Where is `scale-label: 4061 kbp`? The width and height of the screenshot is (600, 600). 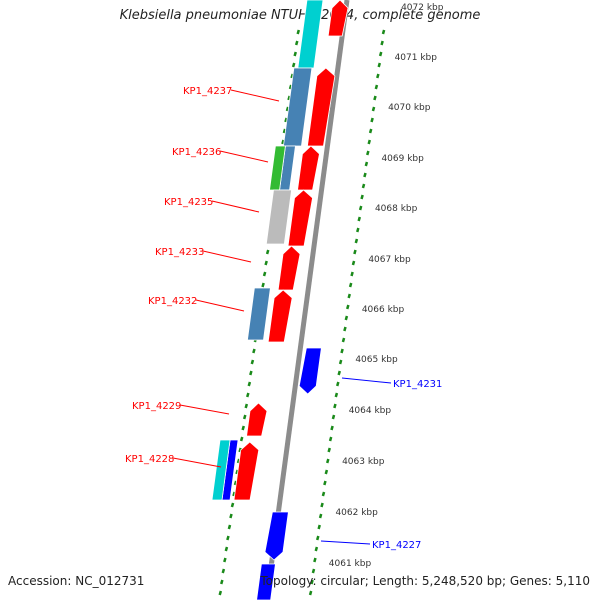
scale-label: 4061 kbp is located at coordinates (350, 564).